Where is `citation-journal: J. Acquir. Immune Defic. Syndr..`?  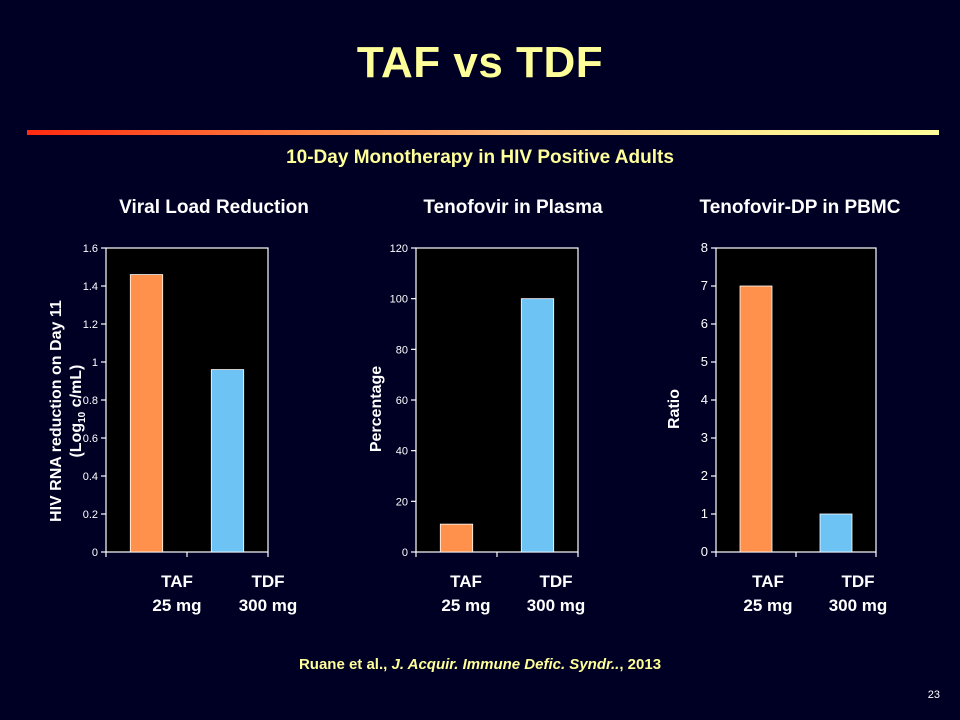 citation-journal: J. Acquir. Immune Defic. Syndr.. is located at coordinates (505, 664).